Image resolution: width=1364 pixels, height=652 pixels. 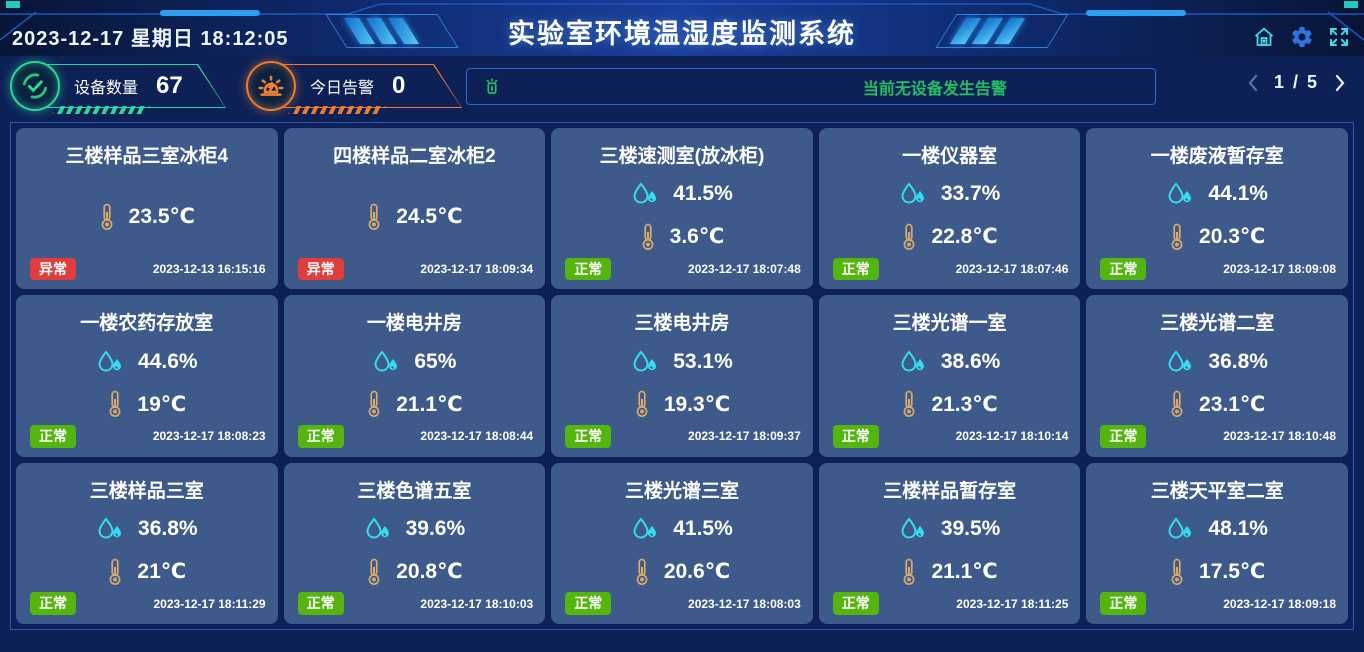 I want to click on humidity-value: 36.8%, so click(x=1238, y=361).